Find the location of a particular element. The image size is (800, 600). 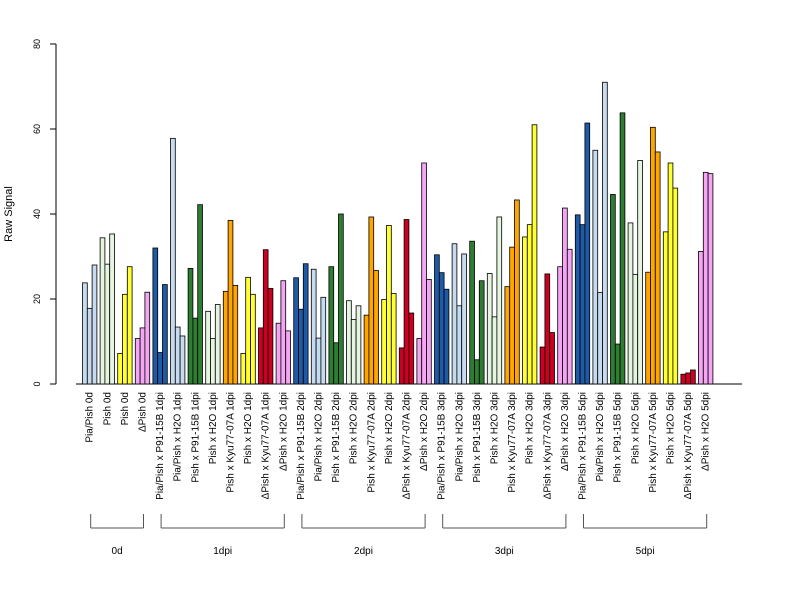

x-tick-label: ΔPish x Kyu77-07A 3dpi is located at coordinates (547, 445).